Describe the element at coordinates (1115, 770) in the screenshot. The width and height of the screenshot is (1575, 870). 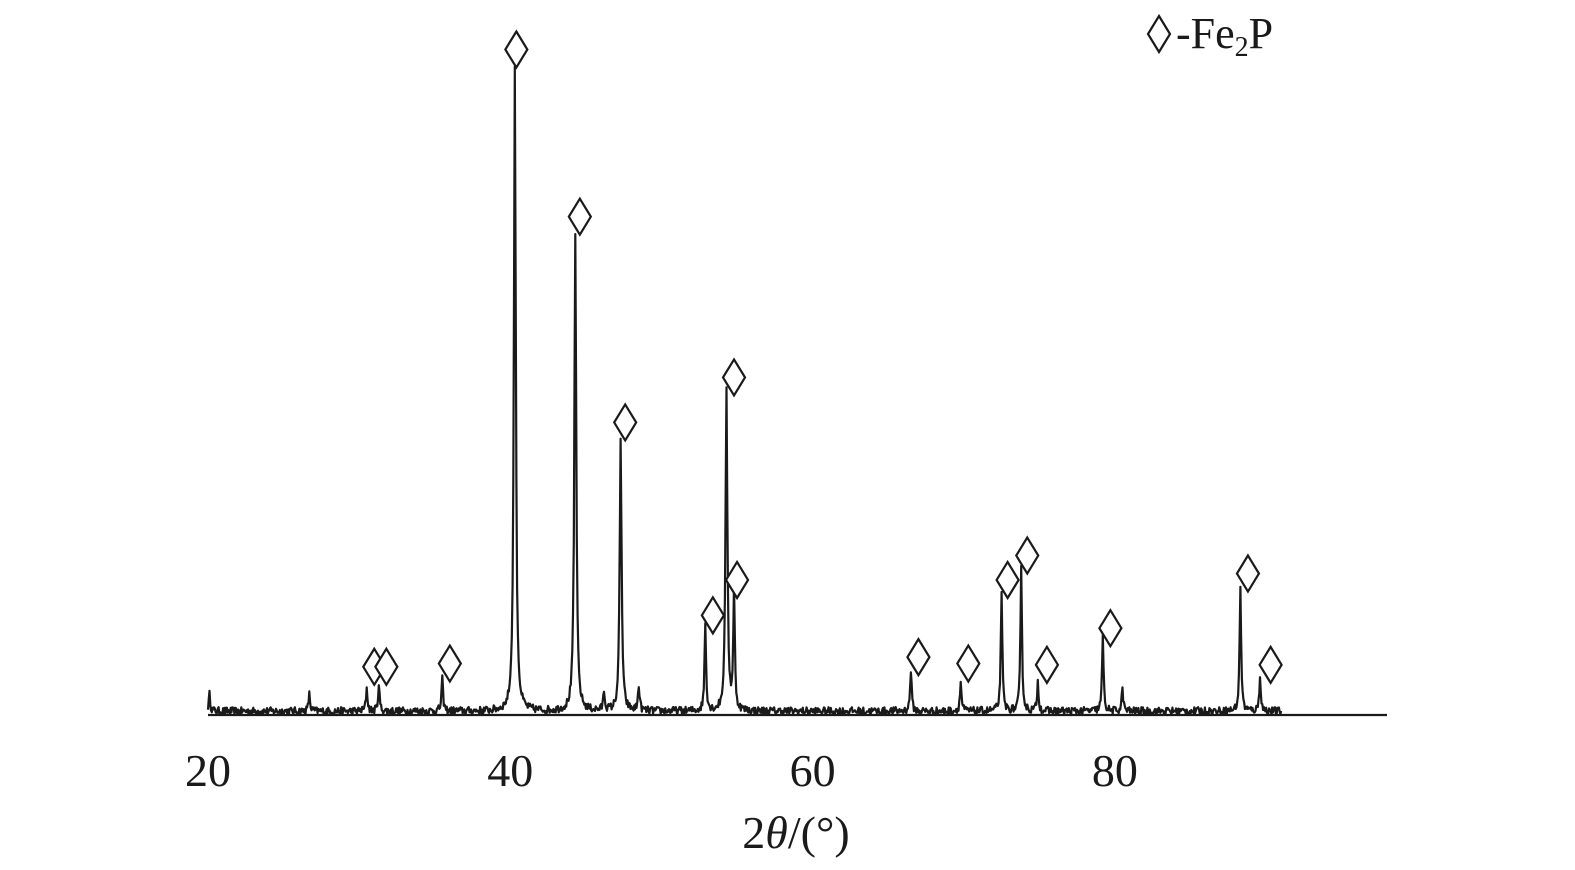
I see `x-tick-label-80: 80` at that location.